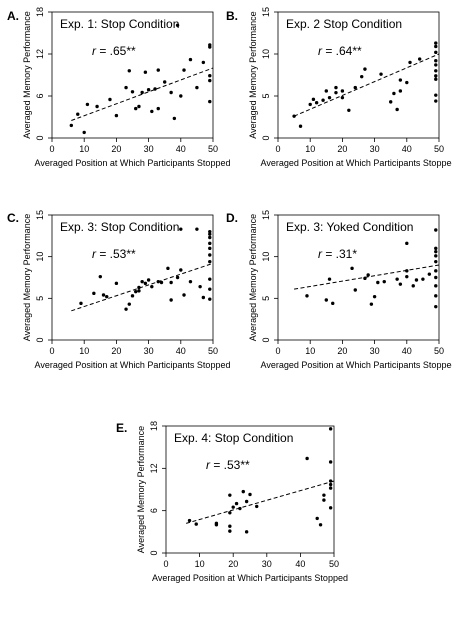 The image size is (452, 621). Describe the element at coordinates (344, 24) in the screenshot. I see `chart-title: Exp. 2 Stop Condition` at that location.